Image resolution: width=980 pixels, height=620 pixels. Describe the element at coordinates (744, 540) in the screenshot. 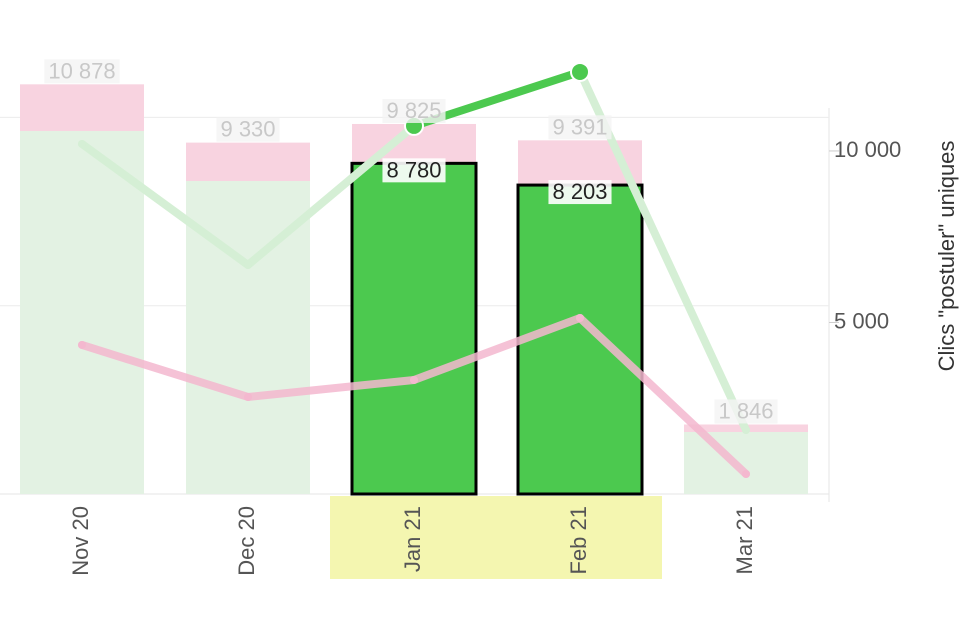

I see `x-tick-label: Mar 21` at that location.